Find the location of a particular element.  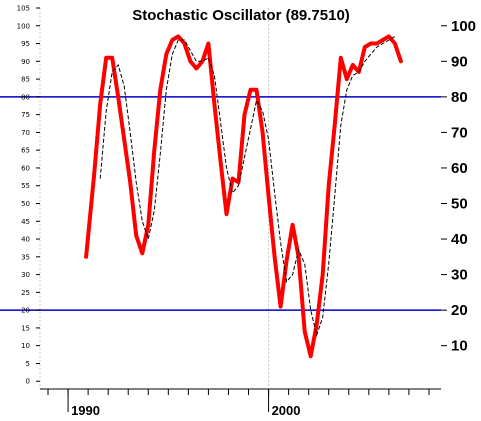

right-tick-label: 20 is located at coordinates (459, 310).